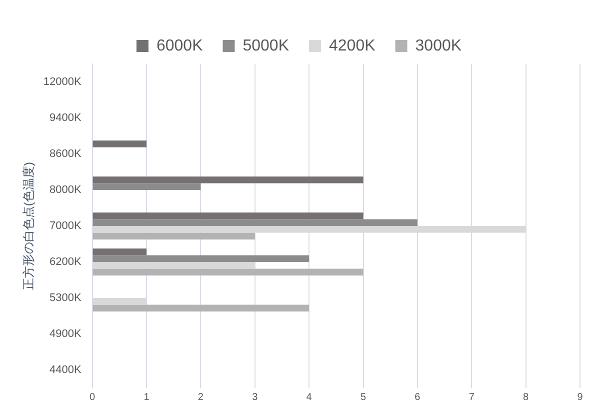 This screenshot has height=419, width=608. What do you see at coordinates (66, 298) in the screenshot?
I see `y-tick-label: 5300K` at bounding box center [66, 298].